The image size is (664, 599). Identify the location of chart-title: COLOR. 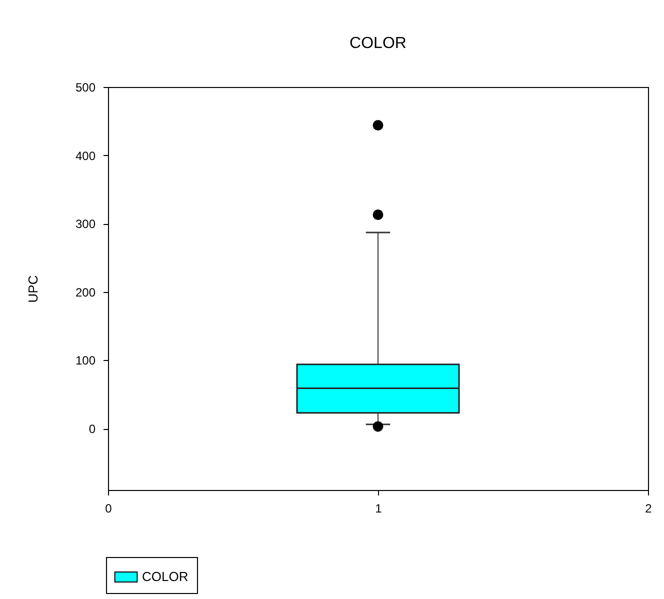
(378, 43).